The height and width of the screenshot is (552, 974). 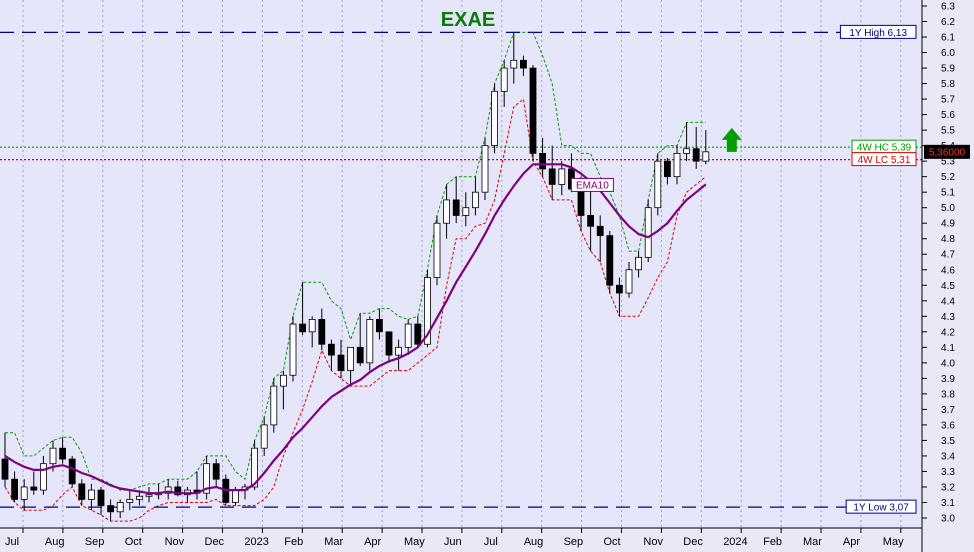 I want to click on y-tick-label: 5.7, so click(x=948, y=100).